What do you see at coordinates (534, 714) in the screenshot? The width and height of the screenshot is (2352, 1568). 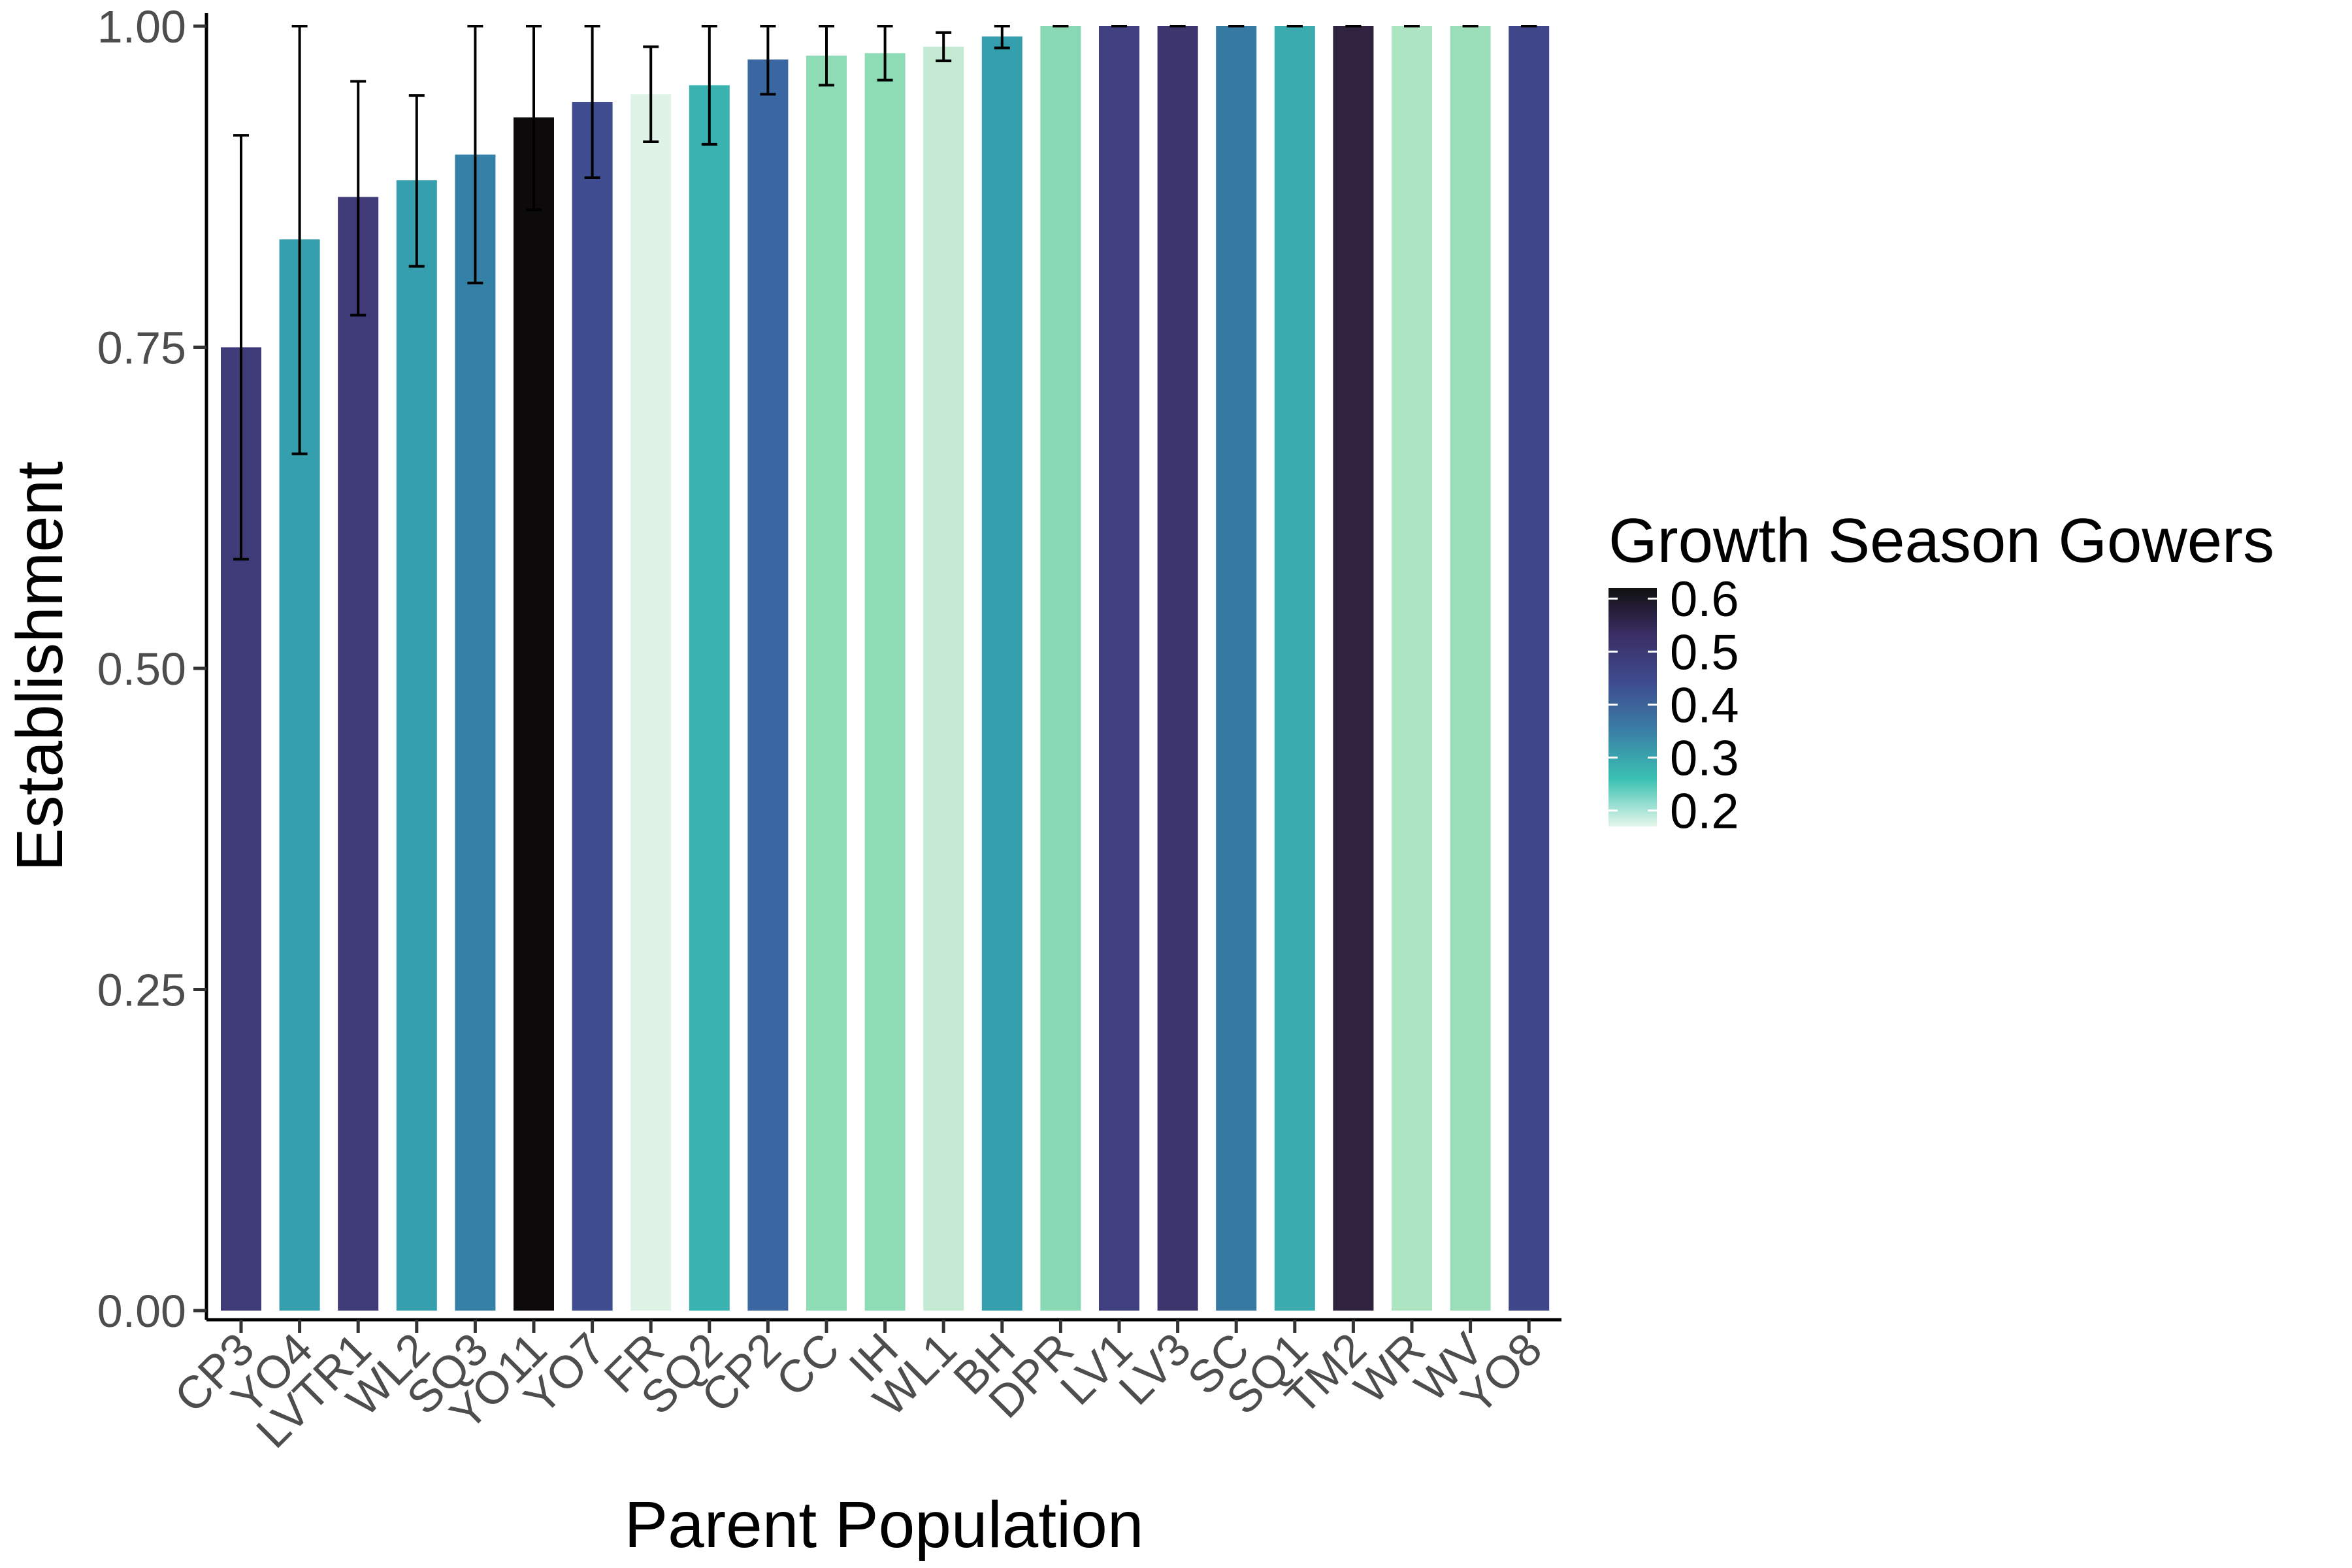 I see `bar-yo11` at bounding box center [534, 714].